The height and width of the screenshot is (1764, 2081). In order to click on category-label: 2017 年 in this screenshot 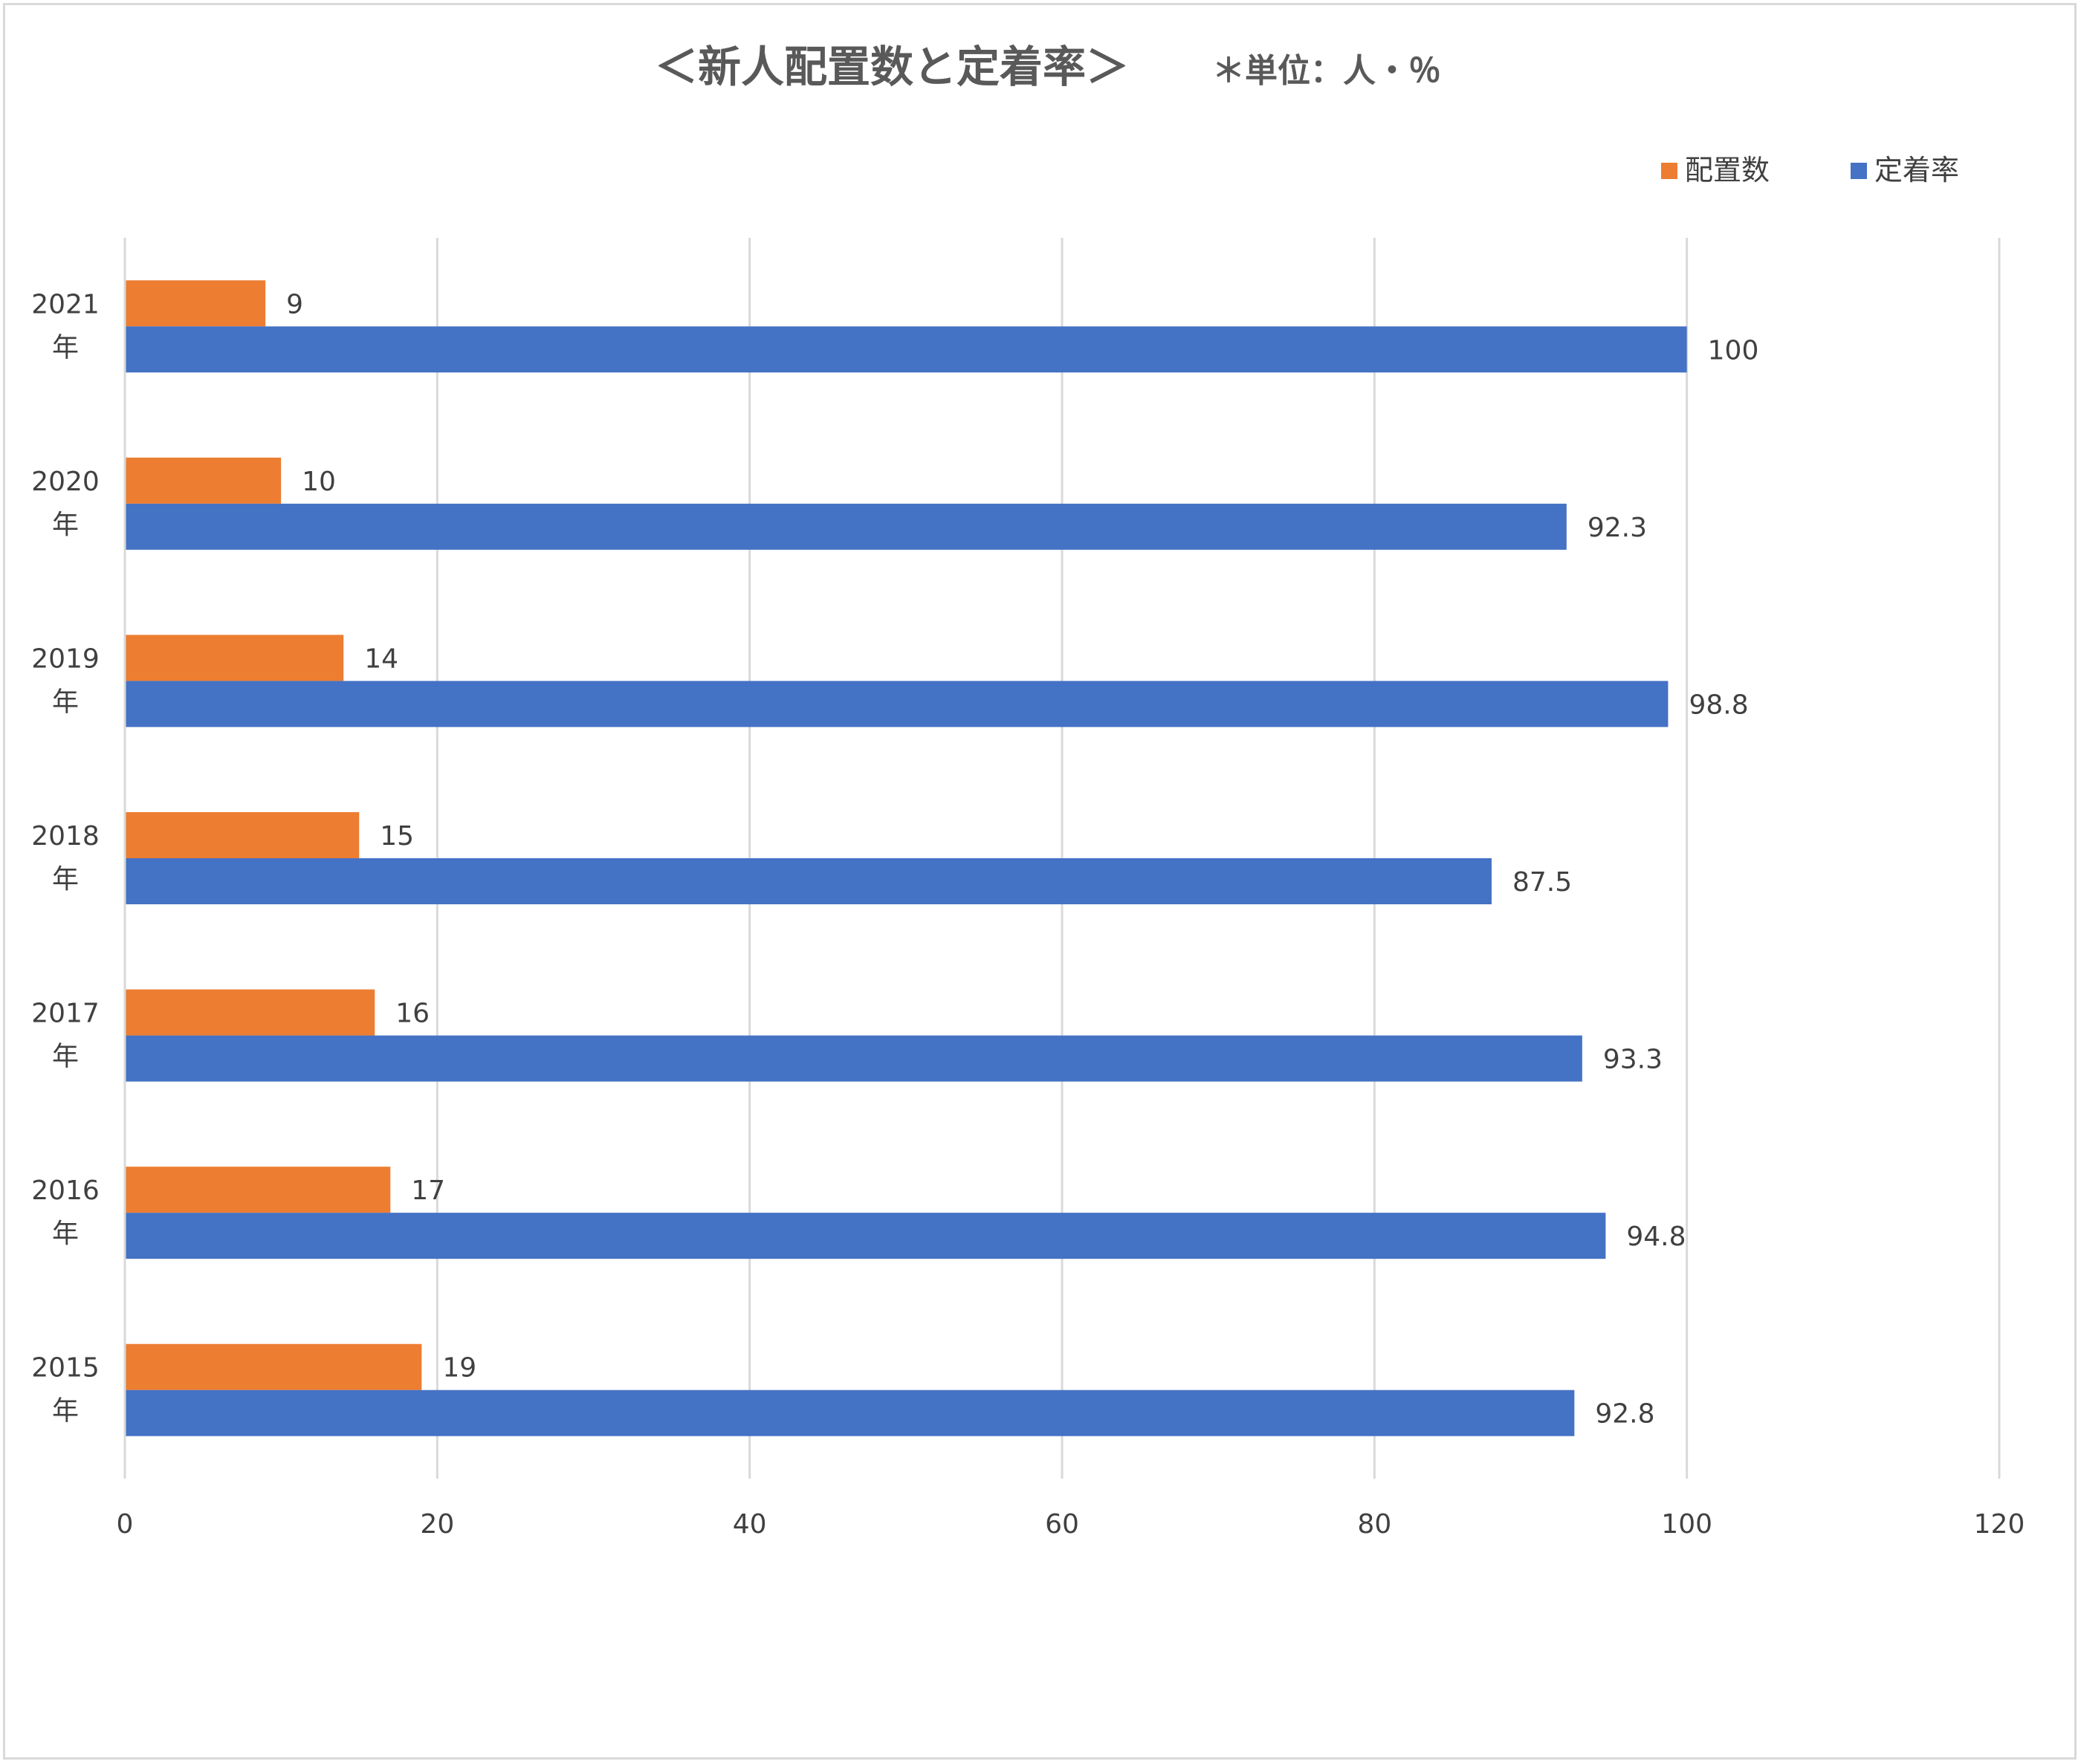, I will do `click(65, 1035)`.